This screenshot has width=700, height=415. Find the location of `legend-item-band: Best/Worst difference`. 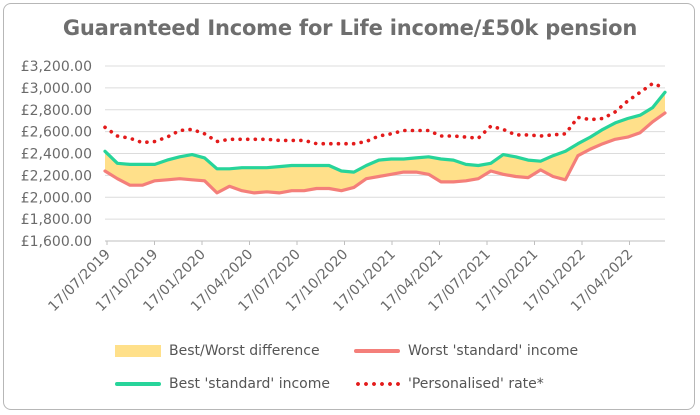

legend-item-band: Best/Worst difference is located at coordinates (217, 351).